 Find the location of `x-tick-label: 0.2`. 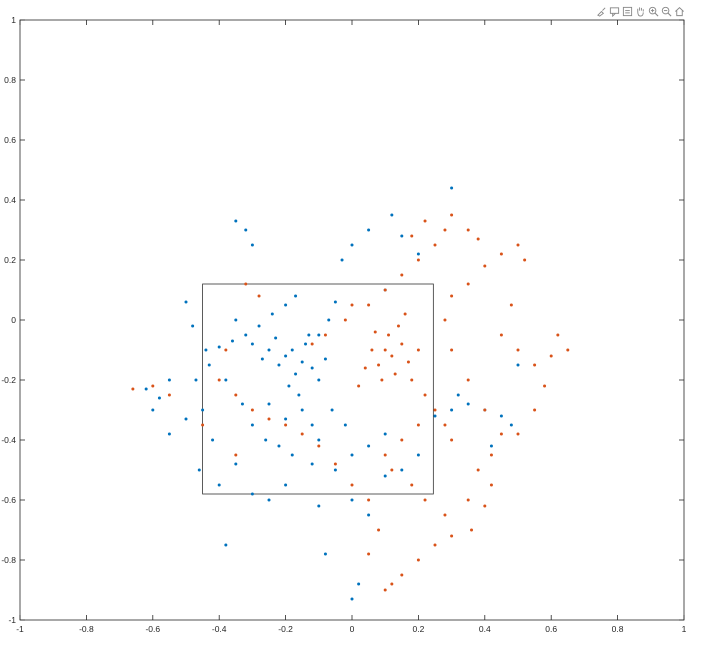

x-tick-label: 0.2 is located at coordinates (418, 629).